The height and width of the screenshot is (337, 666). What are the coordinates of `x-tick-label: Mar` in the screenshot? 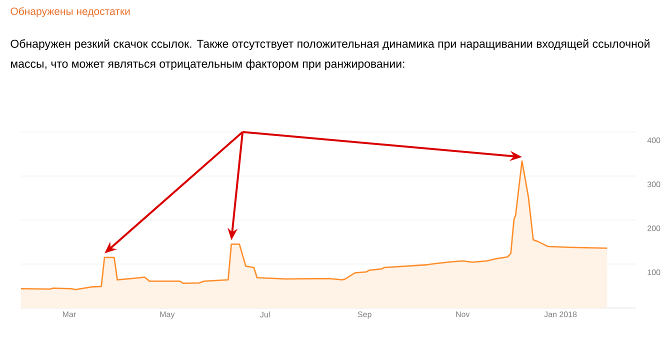 It's located at (69, 315).